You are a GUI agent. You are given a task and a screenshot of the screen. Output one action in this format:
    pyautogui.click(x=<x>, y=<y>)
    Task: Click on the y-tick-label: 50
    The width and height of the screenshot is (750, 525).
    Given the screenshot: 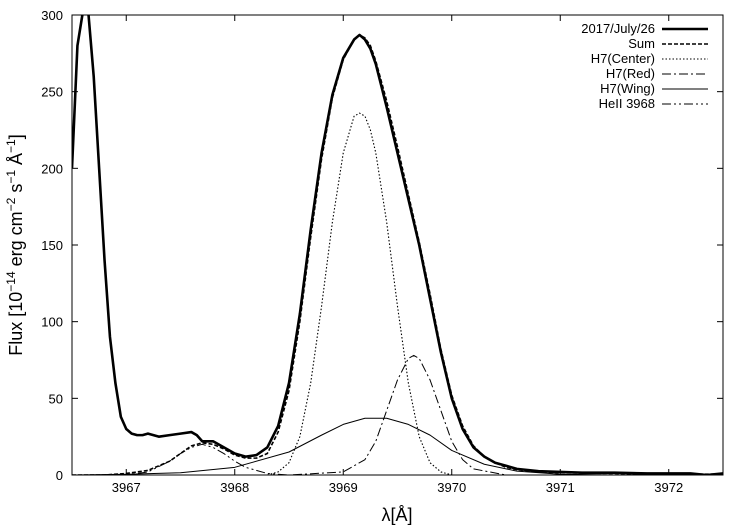 What is the action you would take?
    pyautogui.click(x=56, y=398)
    